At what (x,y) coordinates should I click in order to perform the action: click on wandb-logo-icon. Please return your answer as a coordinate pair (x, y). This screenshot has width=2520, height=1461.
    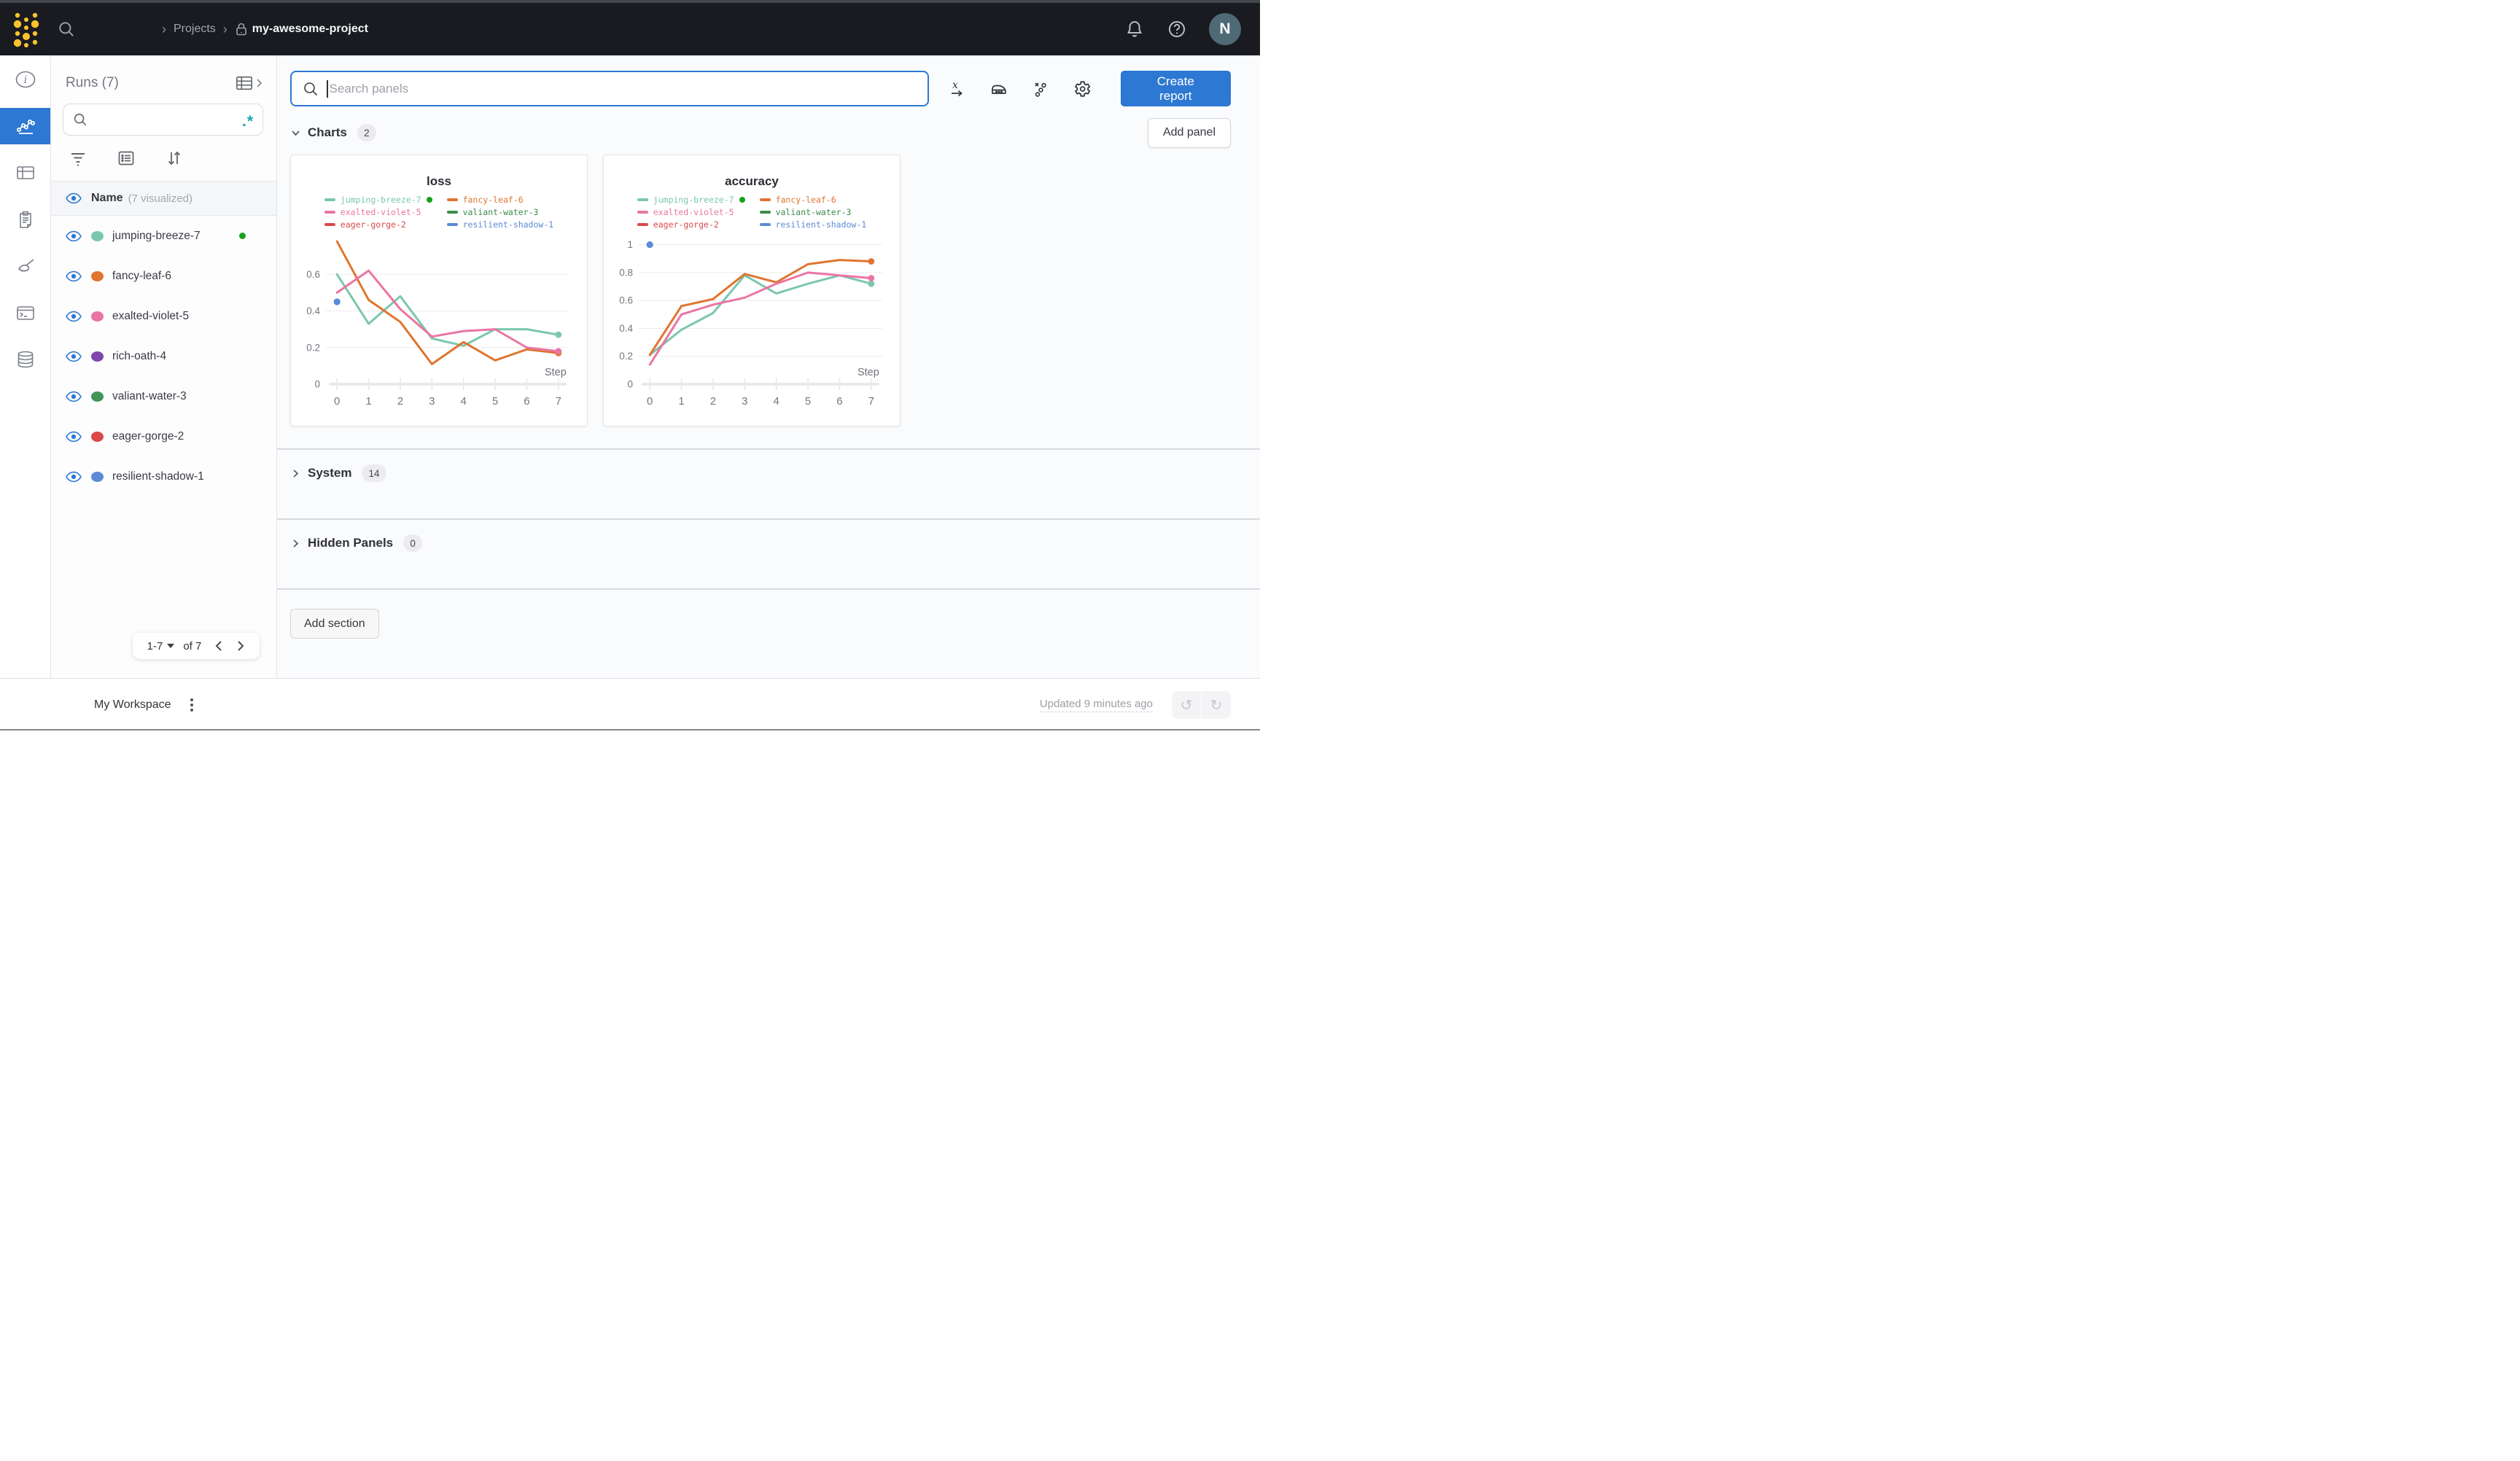
    Looking at the image, I should click on (26, 29).